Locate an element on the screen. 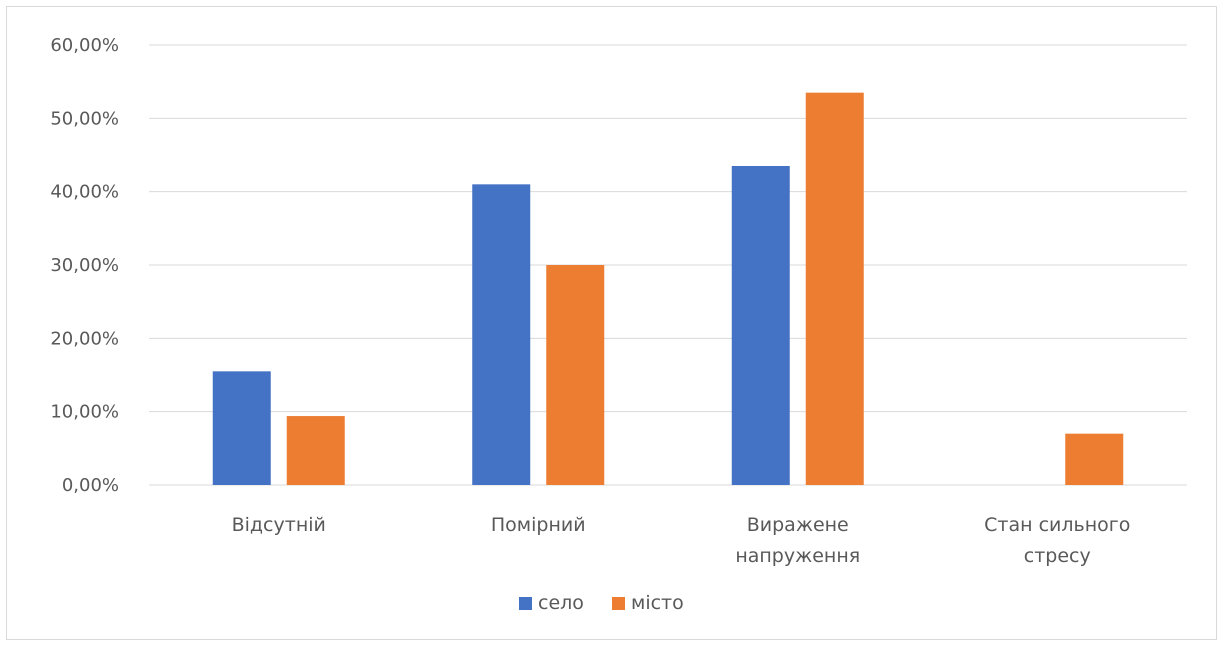 The height and width of the screenshot is (648, 1225). y-tick-label: 40,00% is located at coordinates (84, 192).